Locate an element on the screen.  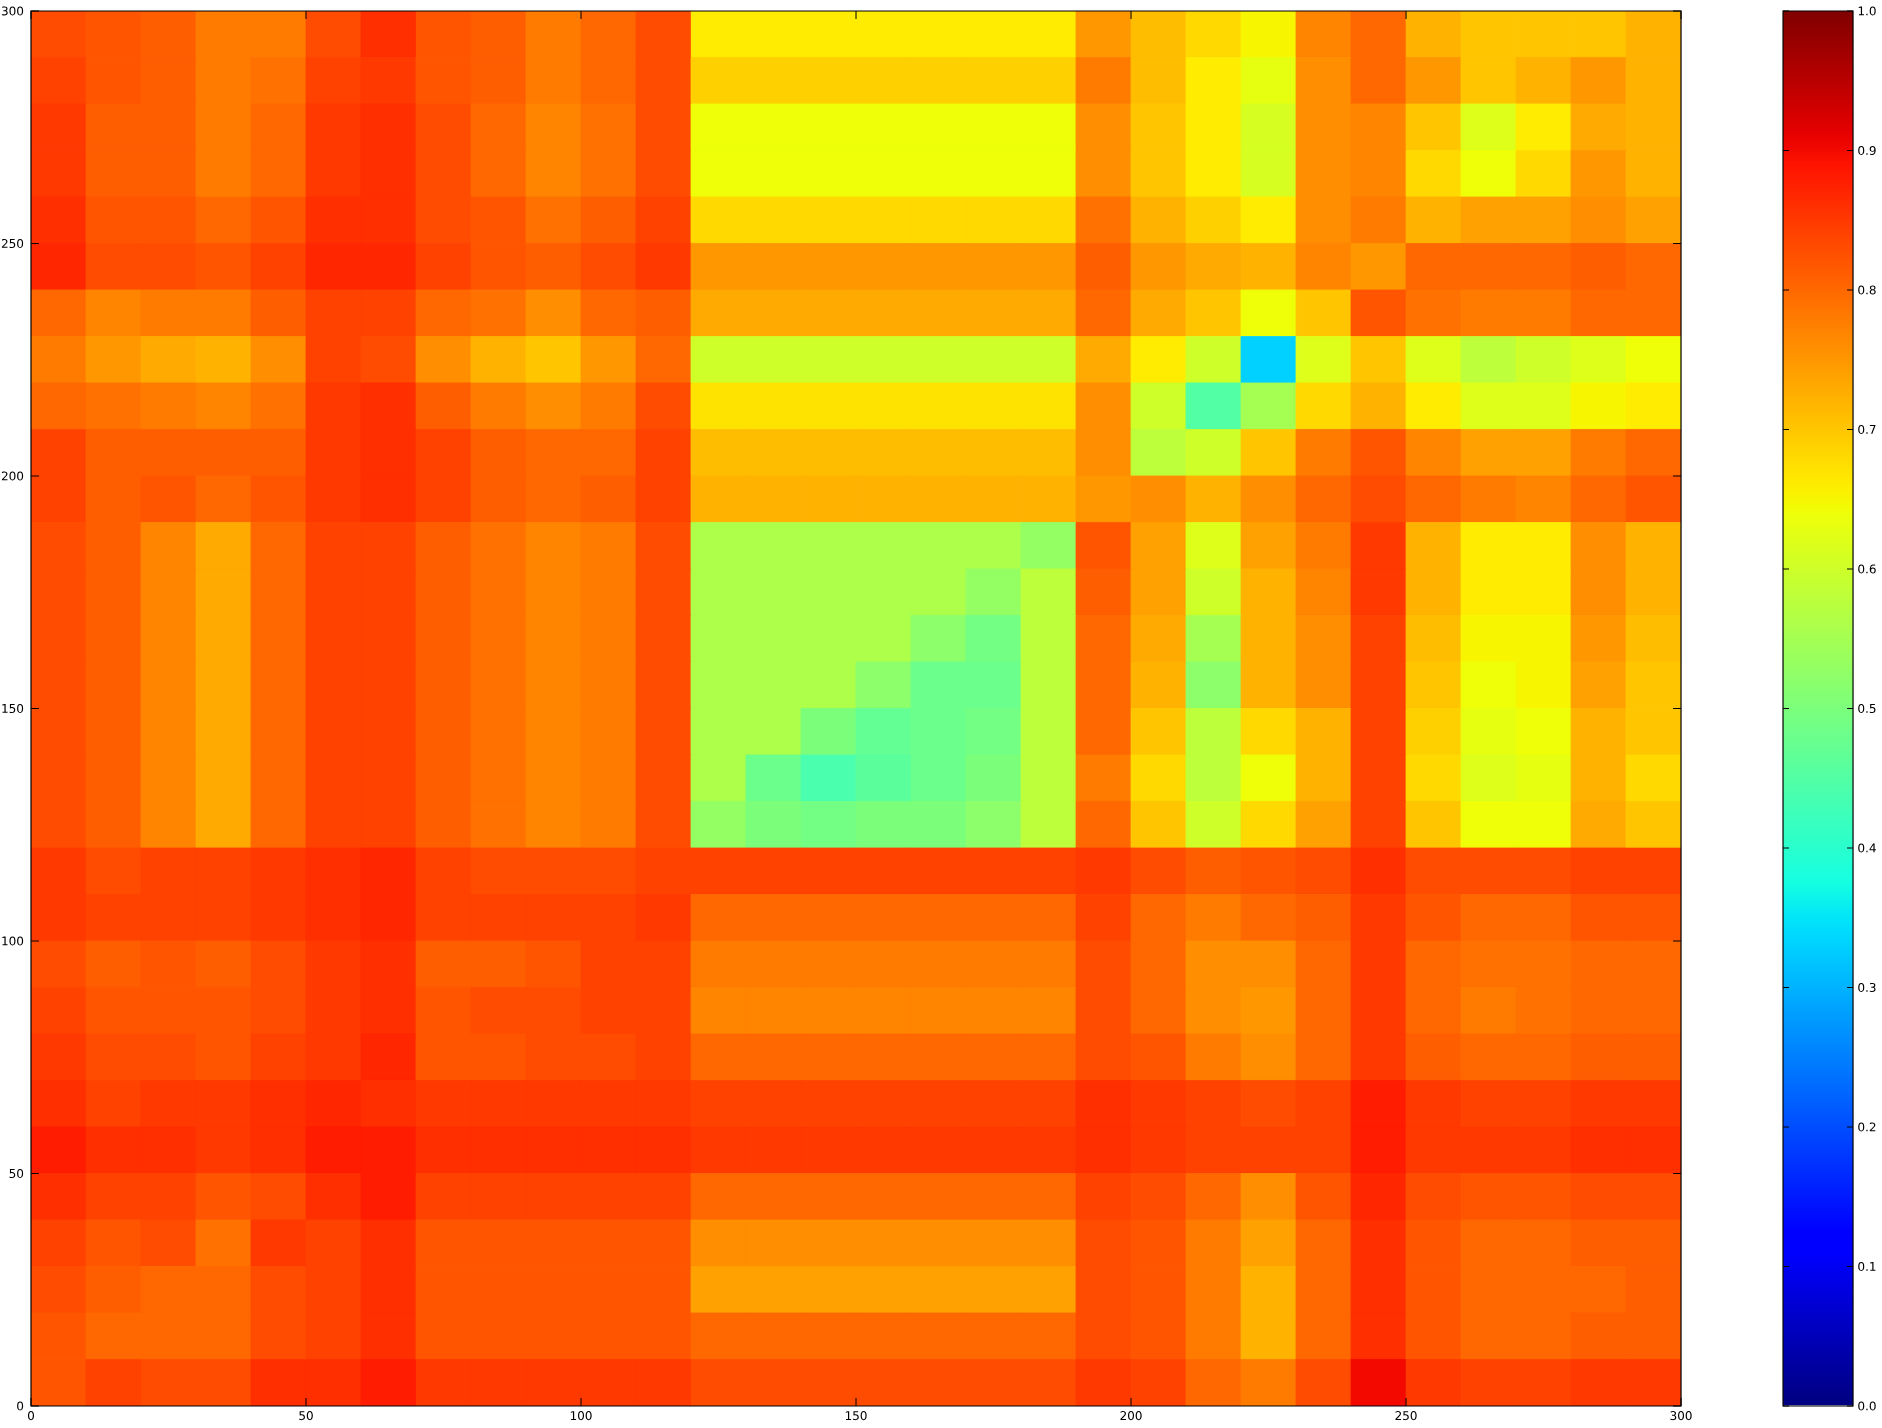
color-bar-label: 0.7 is located at coordinates (1867, 429).